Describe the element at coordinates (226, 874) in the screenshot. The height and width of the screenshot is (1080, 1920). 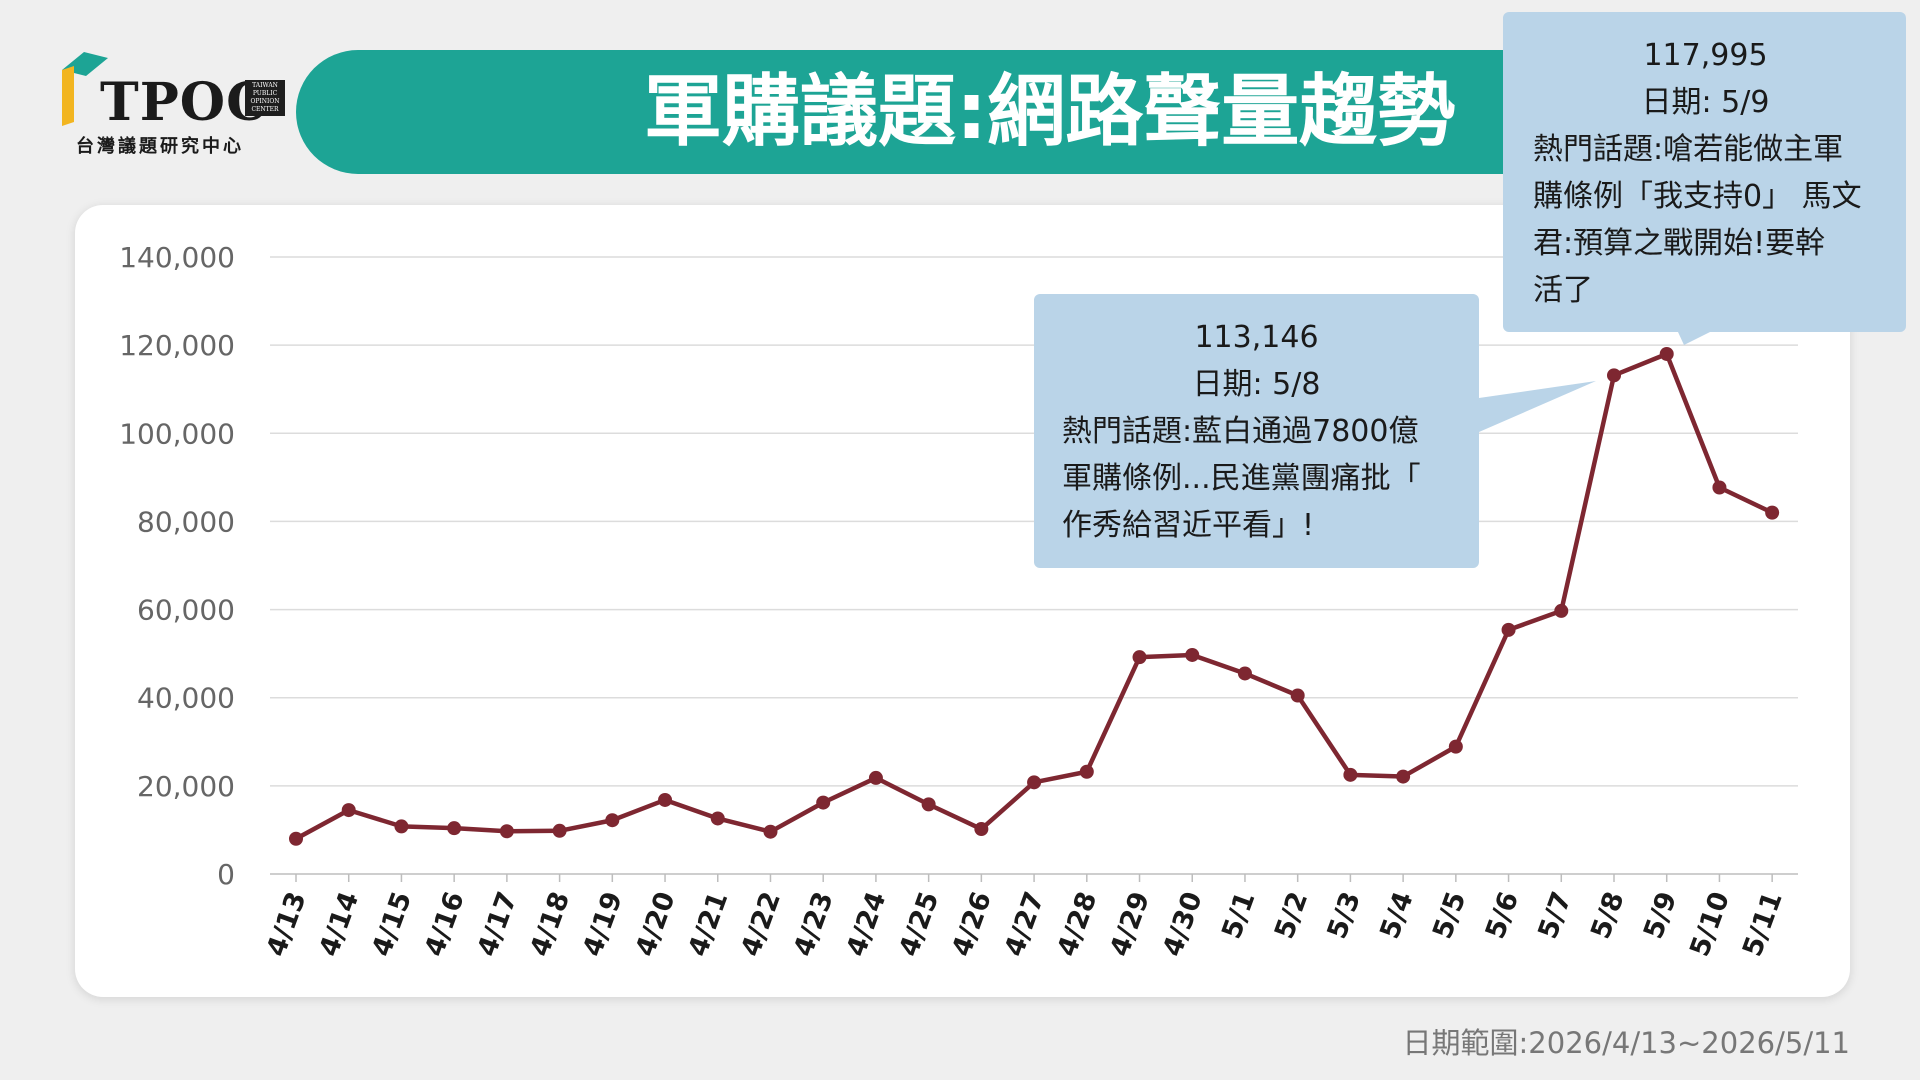
I see `y-tick-label: 0` at that location.